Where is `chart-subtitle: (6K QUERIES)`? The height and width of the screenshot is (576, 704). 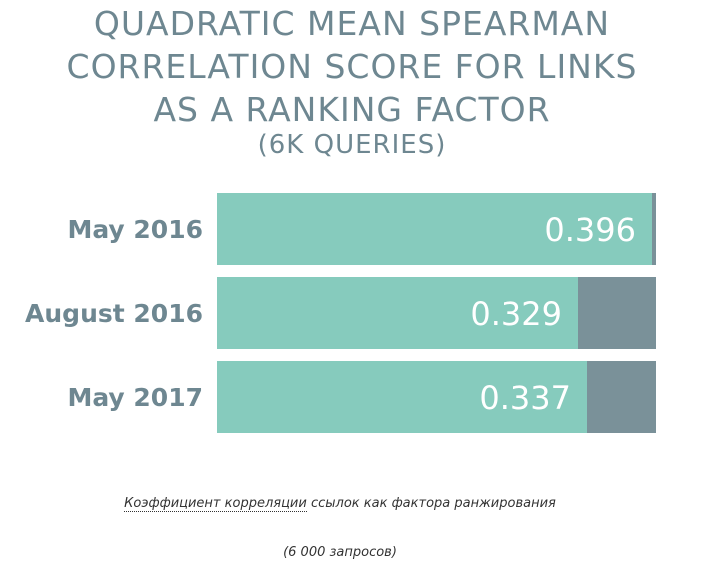
chart-subtitle: (6K QUERIES) is located at coordinates (352, 145).